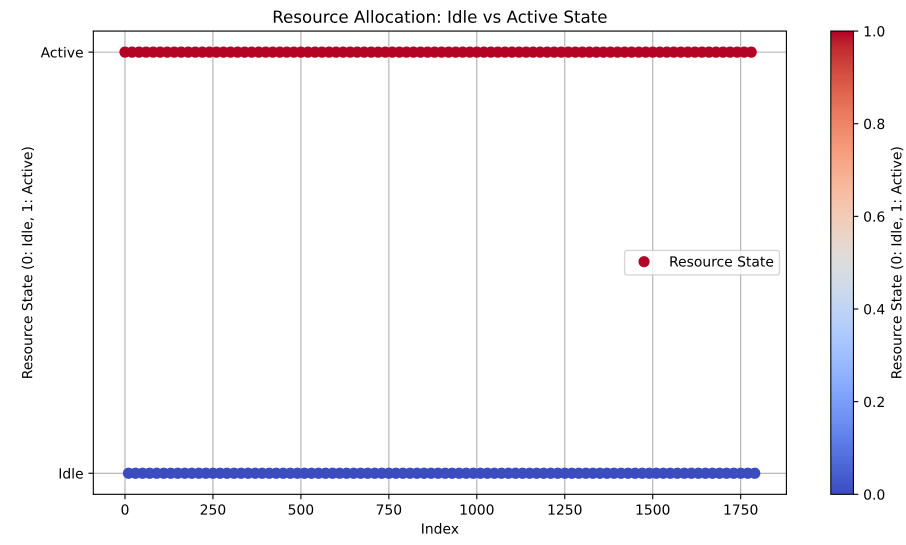 The height and width of the screenshot is (545, 906). What do you see at coordinates (722, 261) in the screenshot?
I see `legend-label: Resource State` at bounding box center [722, 261].